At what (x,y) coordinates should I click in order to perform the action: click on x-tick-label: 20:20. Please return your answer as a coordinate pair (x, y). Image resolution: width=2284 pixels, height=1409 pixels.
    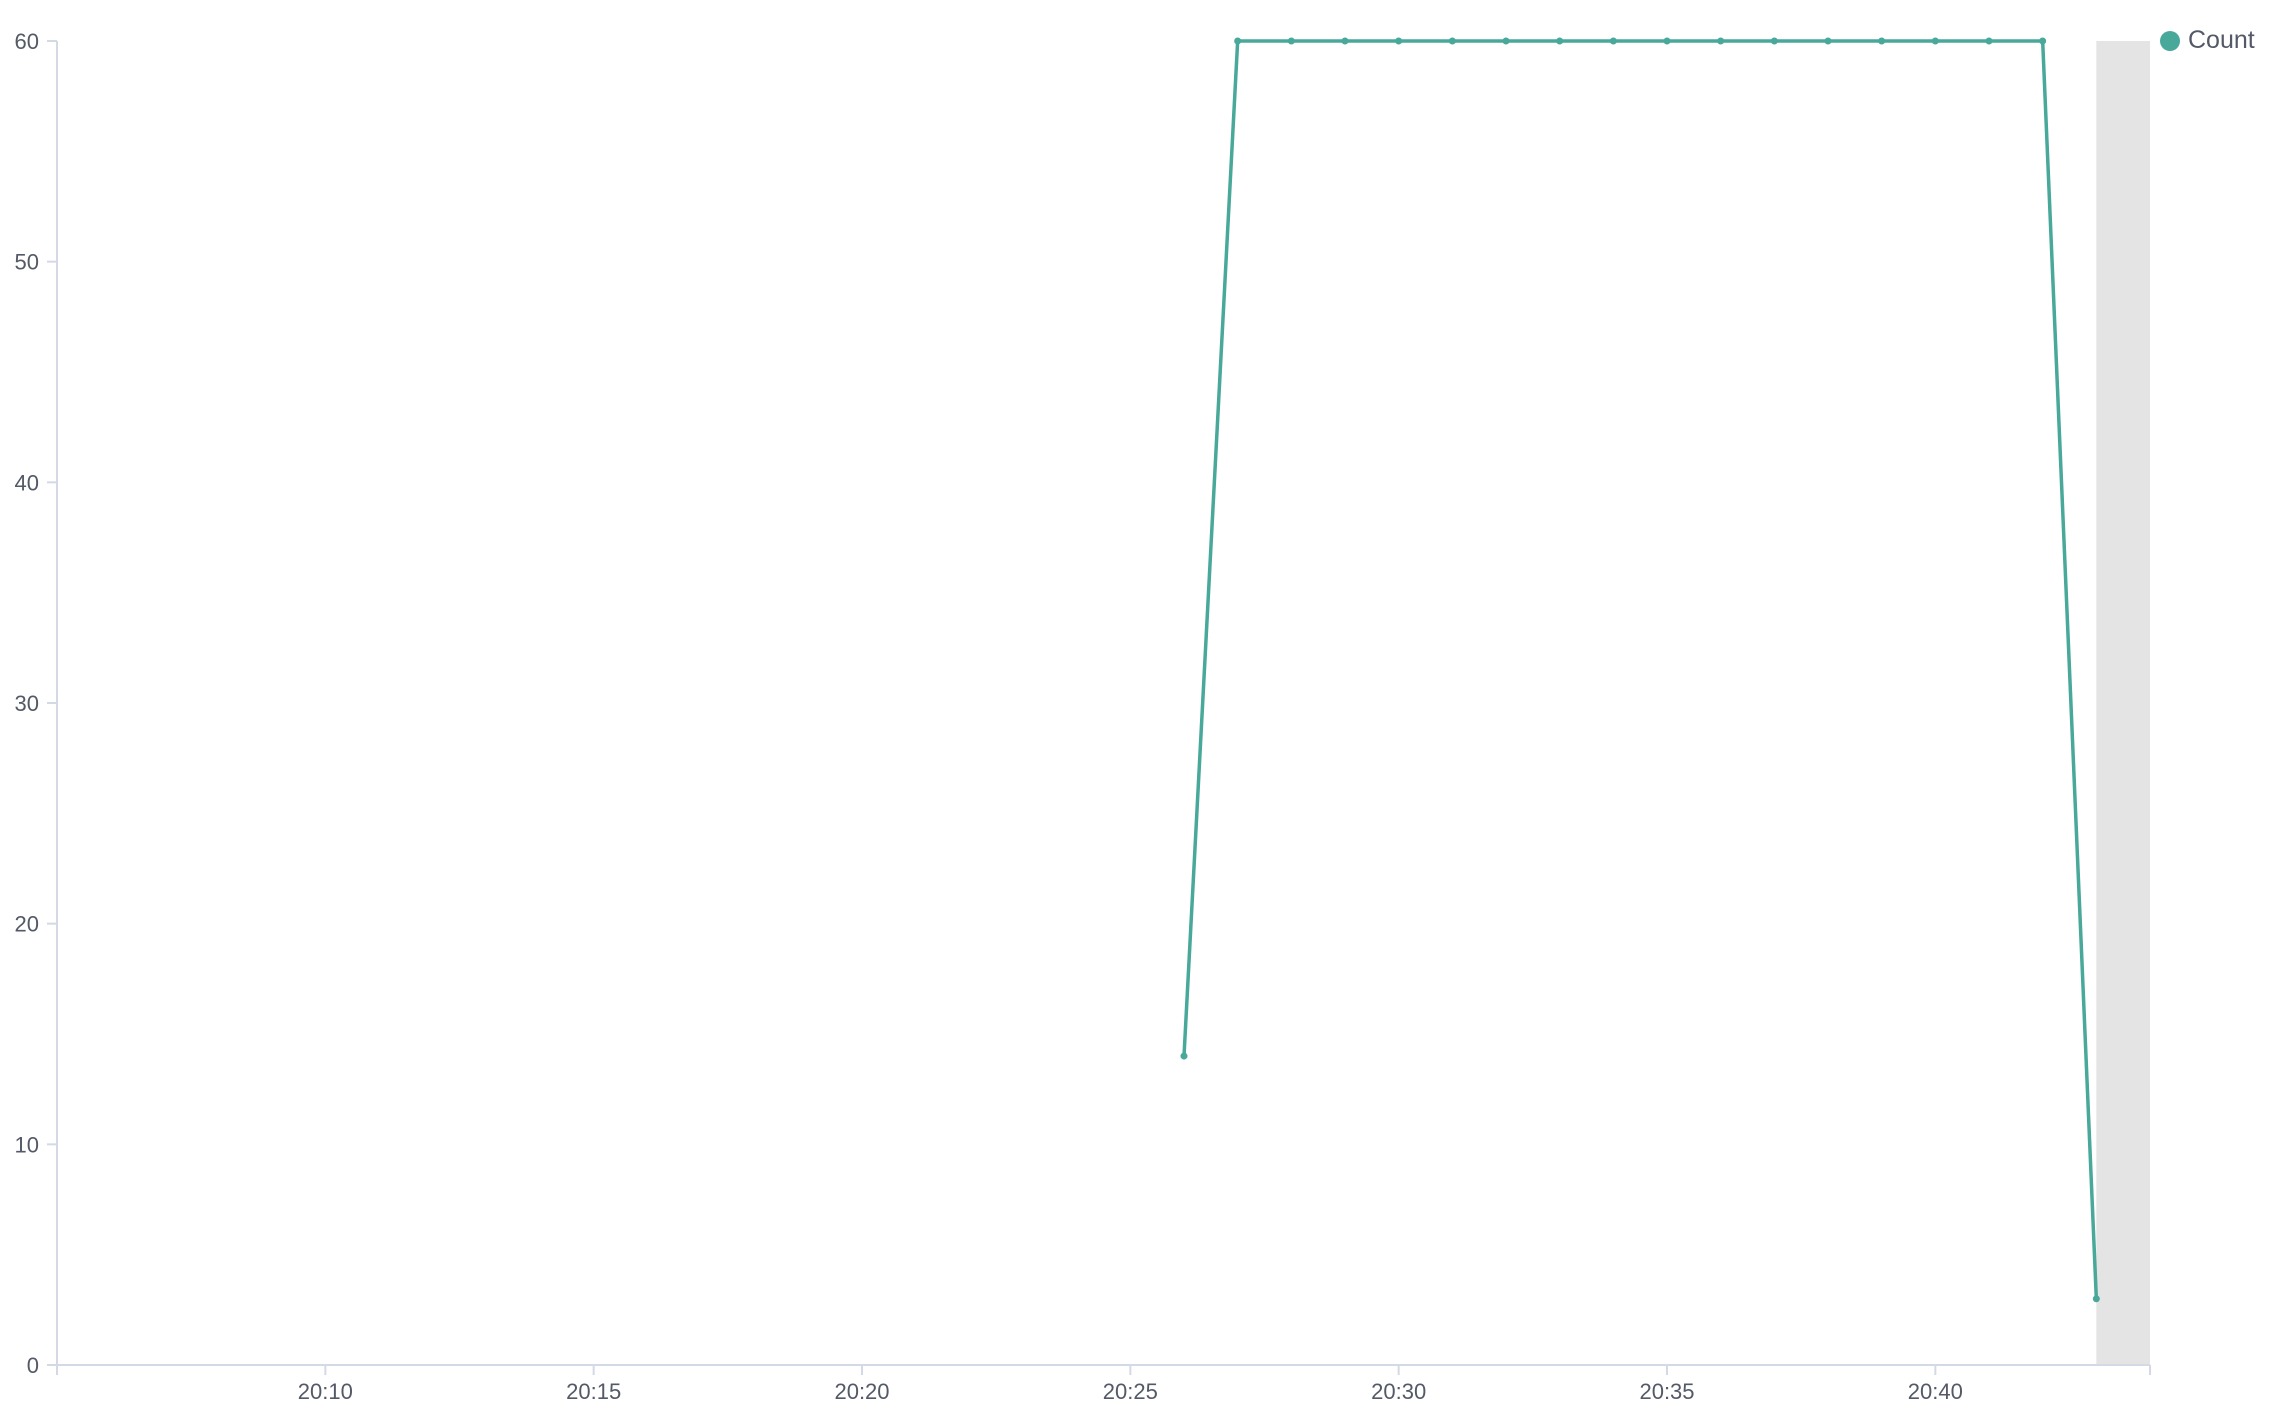
    Looking at the image, I should click on (861, 1391).